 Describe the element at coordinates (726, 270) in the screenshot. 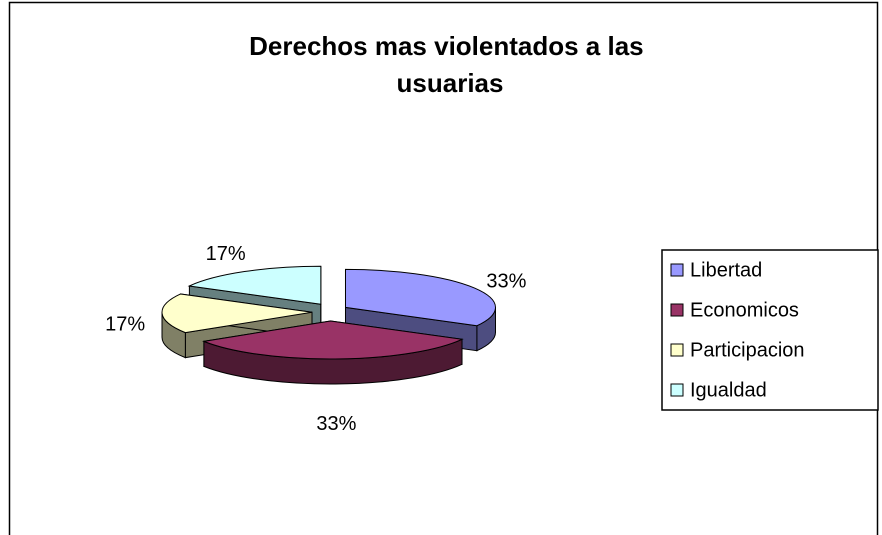

I see `legend-label: Libertad` at that location.